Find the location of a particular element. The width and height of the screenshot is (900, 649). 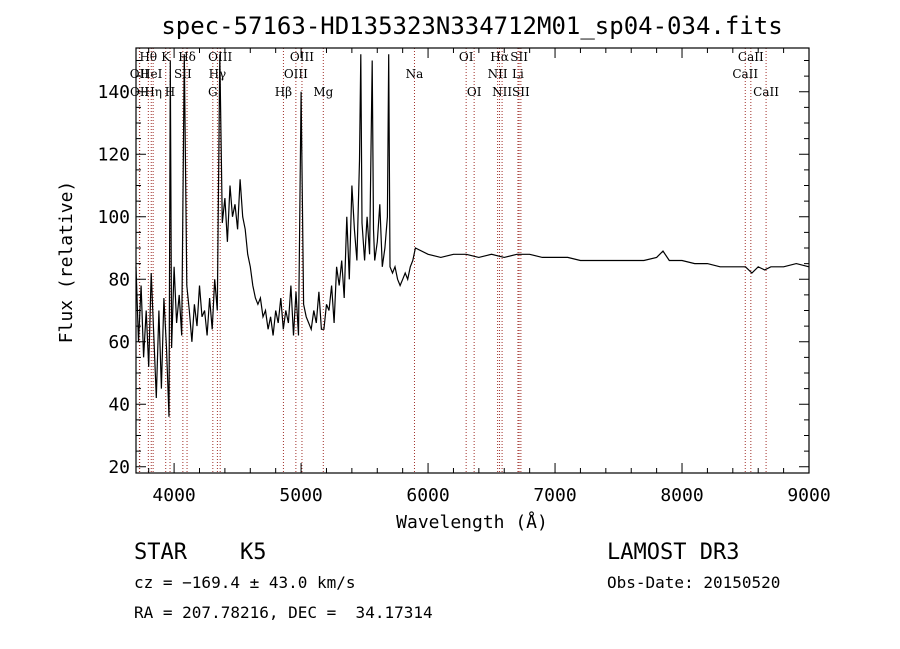

line-label-26: CaII is located at coordinates (745, 74).